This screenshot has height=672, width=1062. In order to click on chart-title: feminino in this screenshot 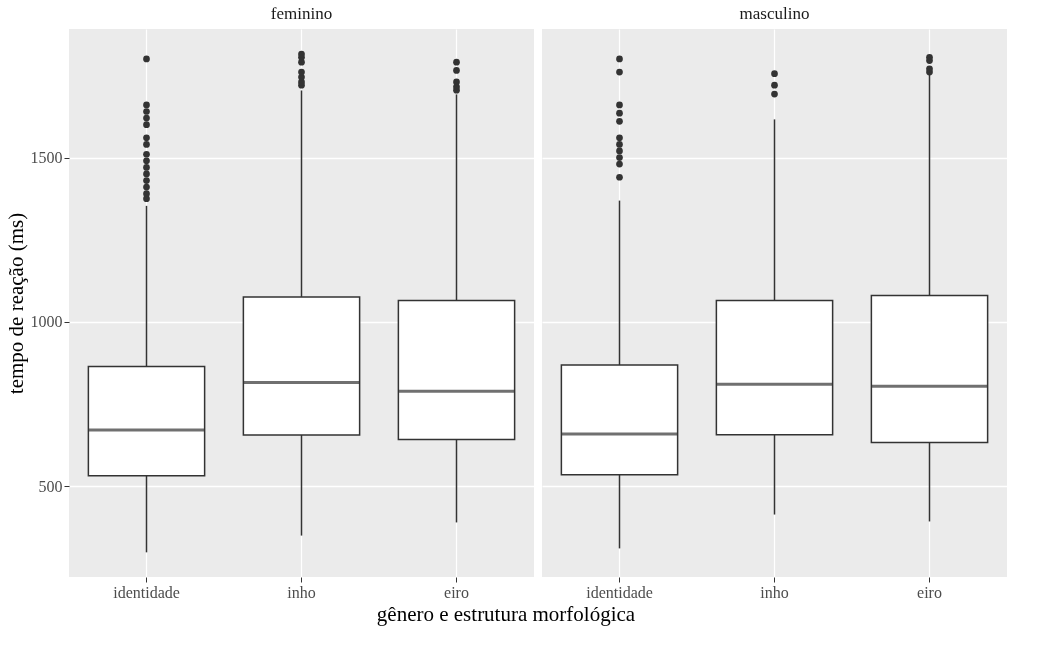, I will do `click(301, 13)`.